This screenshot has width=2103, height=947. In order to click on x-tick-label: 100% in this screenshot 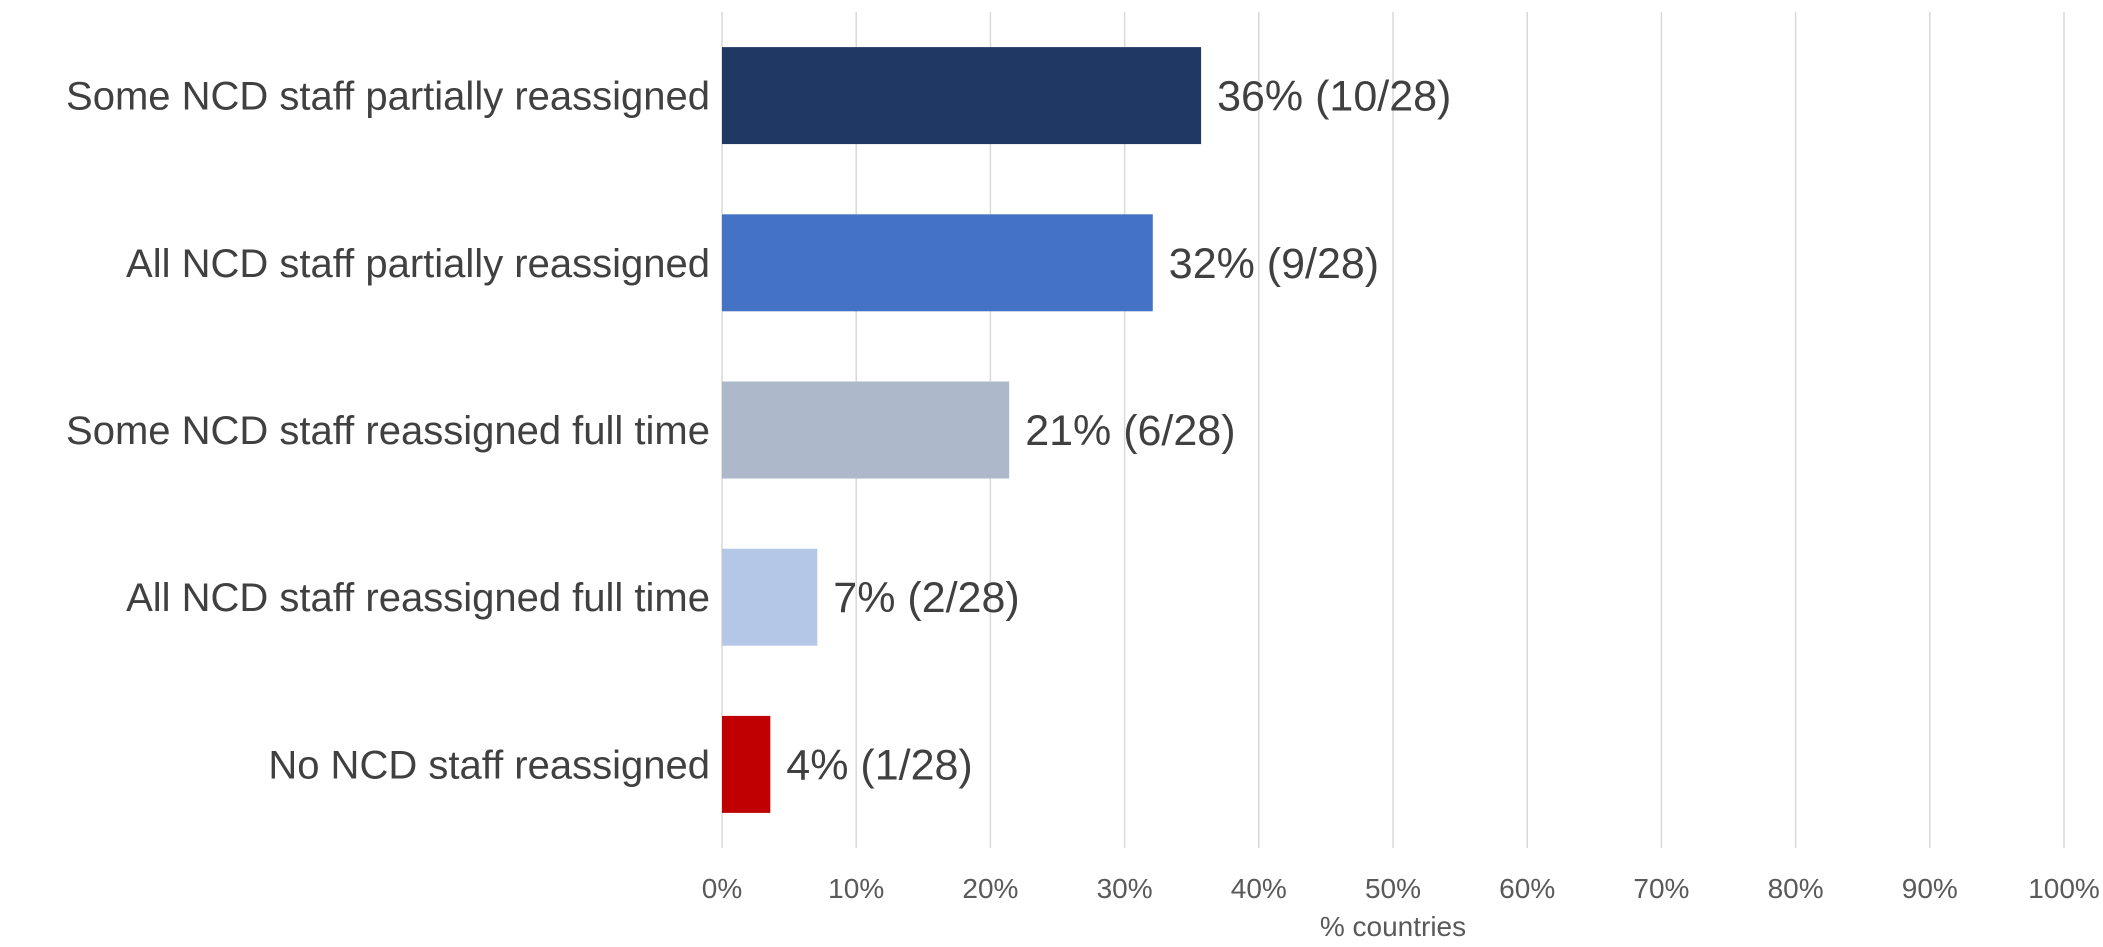, I will do `click(2064, 888)`.